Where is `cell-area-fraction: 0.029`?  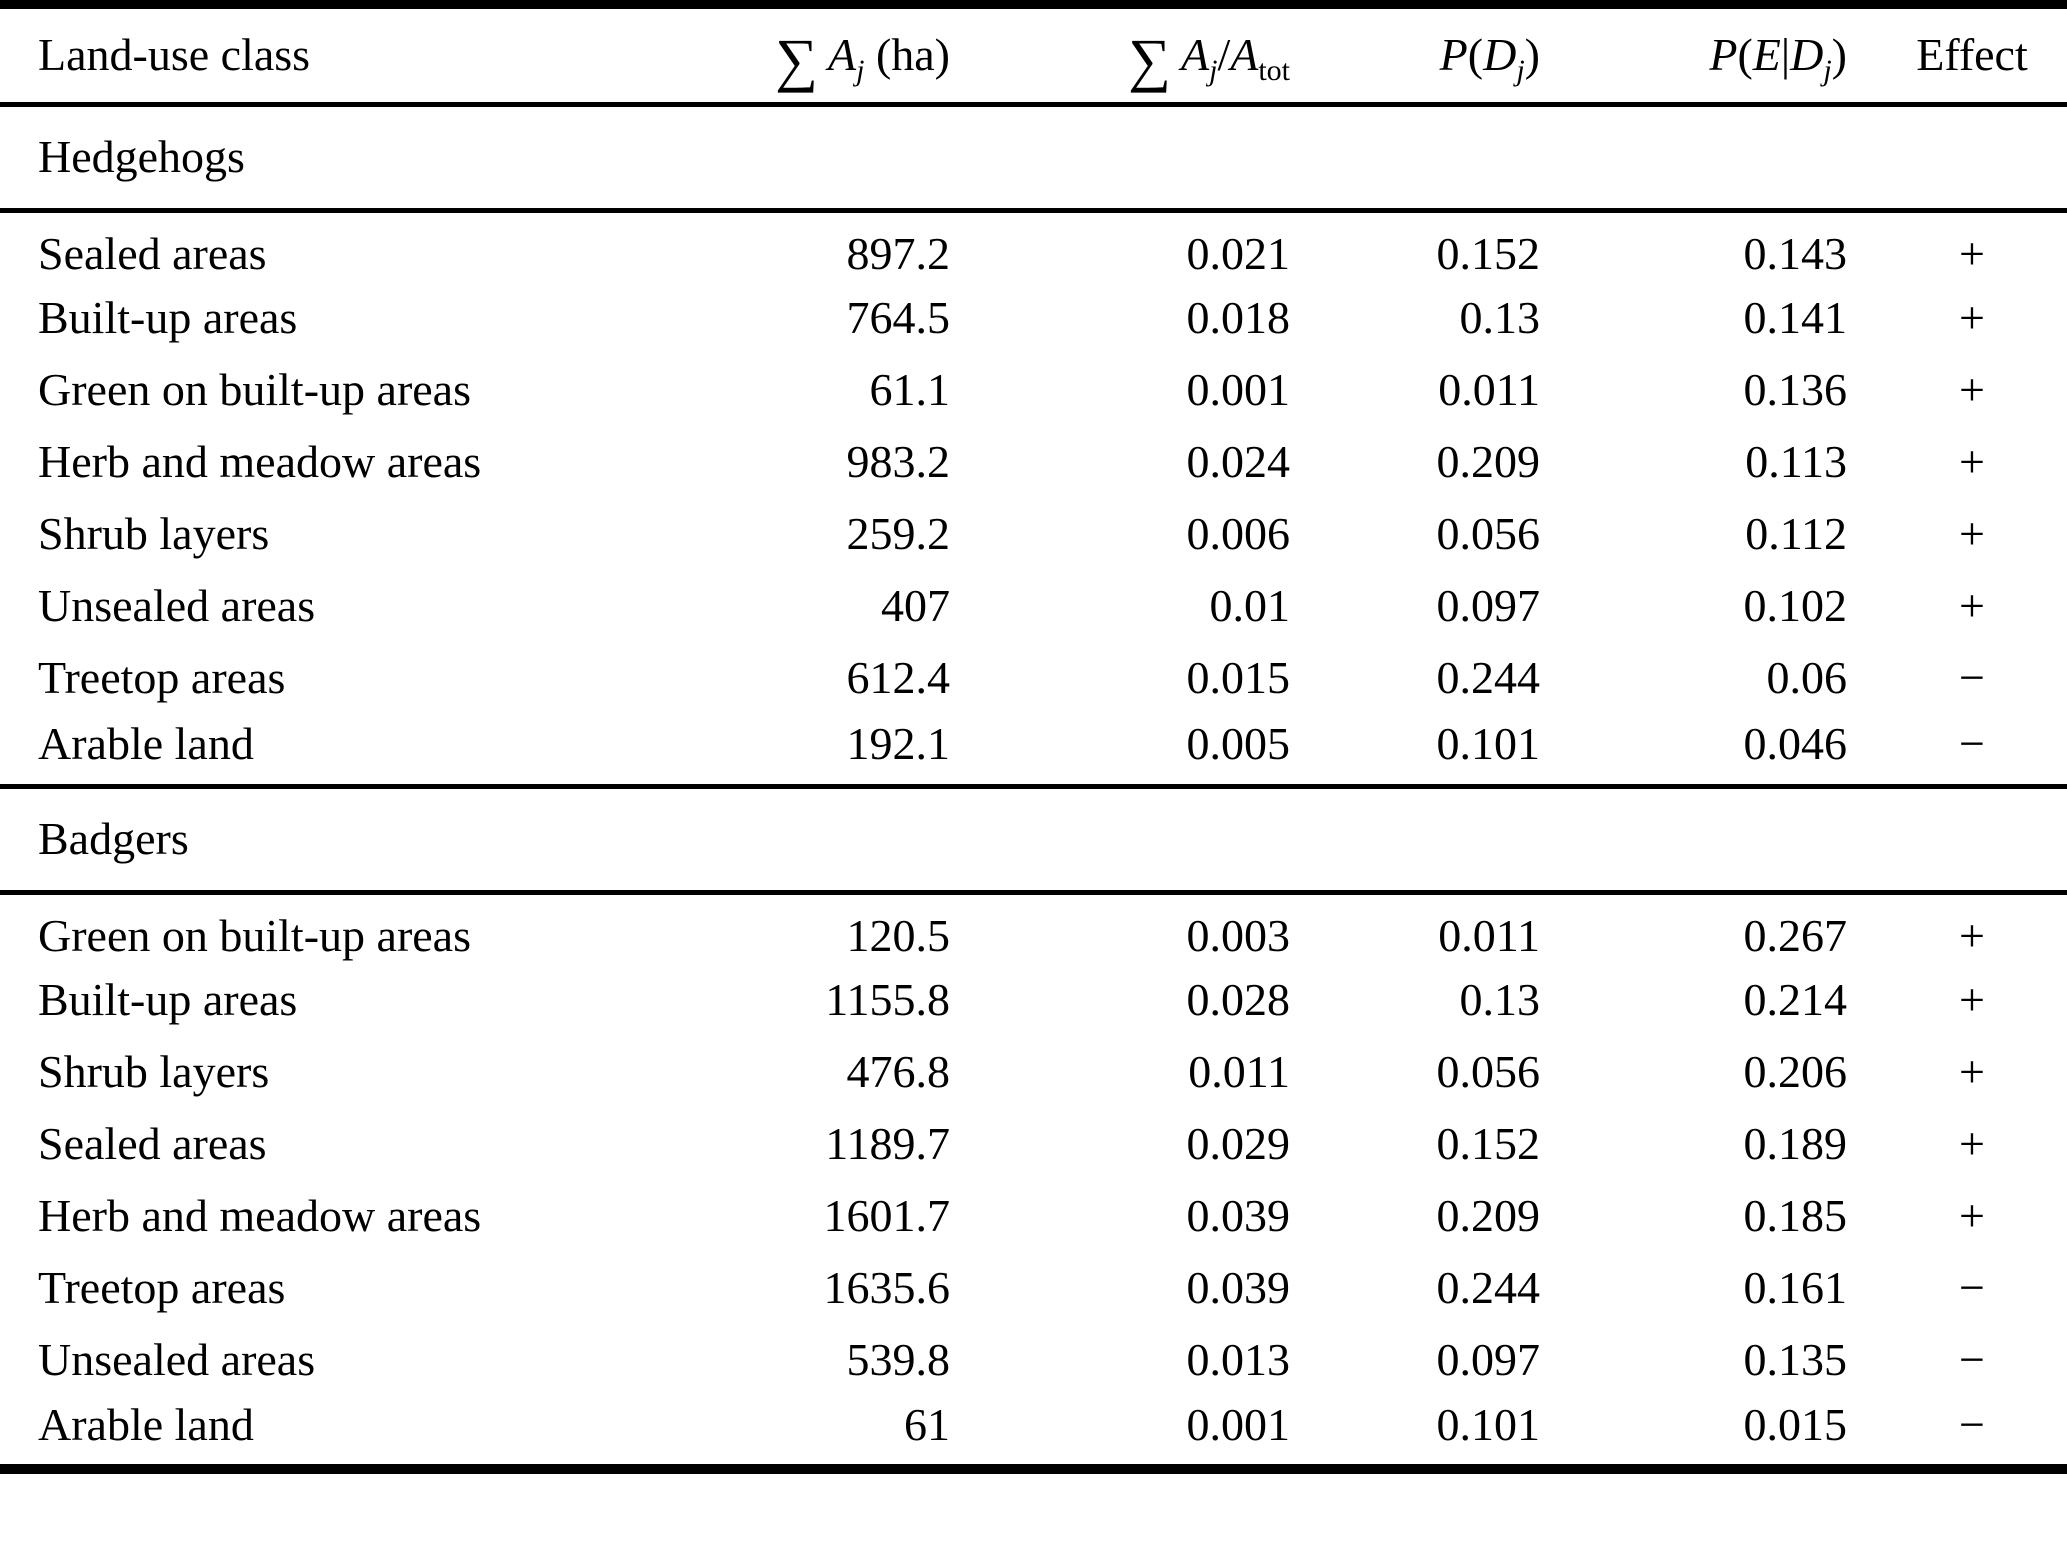
cell-area-fraction: 0.029 is located at coordinates (1238, 1144).